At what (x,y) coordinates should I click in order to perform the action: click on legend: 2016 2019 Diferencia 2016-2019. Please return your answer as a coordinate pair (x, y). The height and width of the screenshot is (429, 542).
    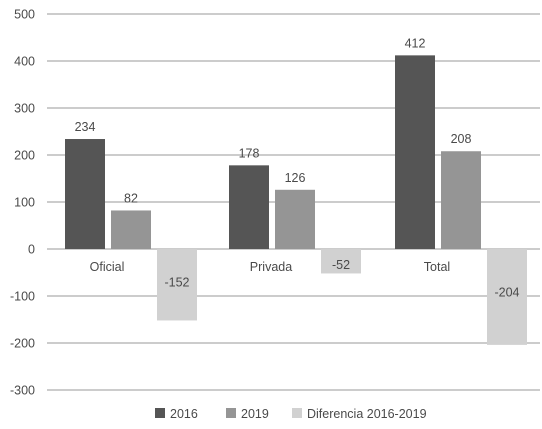
    Looking at the image, I should click on (291, 414).